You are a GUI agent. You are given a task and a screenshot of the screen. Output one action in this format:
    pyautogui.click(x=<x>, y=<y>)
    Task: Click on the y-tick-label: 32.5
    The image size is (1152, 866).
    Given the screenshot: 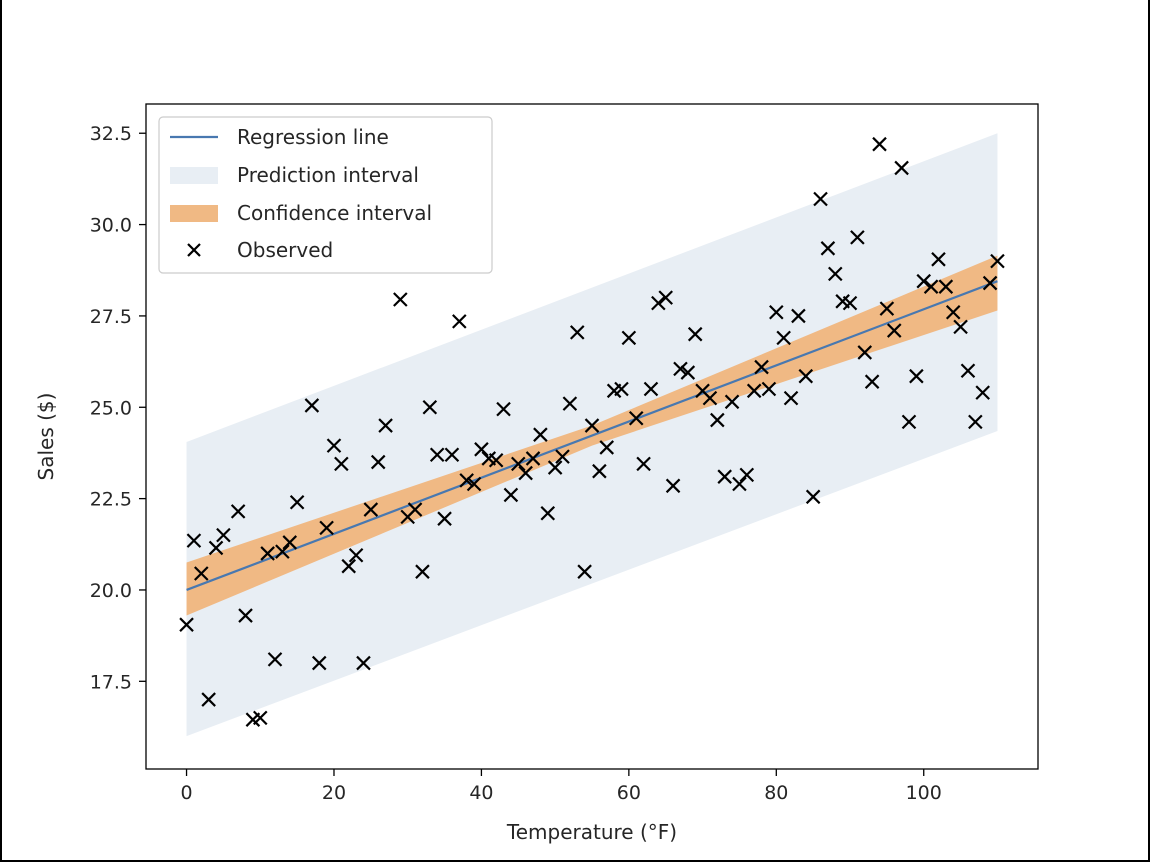 What is the action you would take?
    pyautogui.click(x=111, y=134)
    